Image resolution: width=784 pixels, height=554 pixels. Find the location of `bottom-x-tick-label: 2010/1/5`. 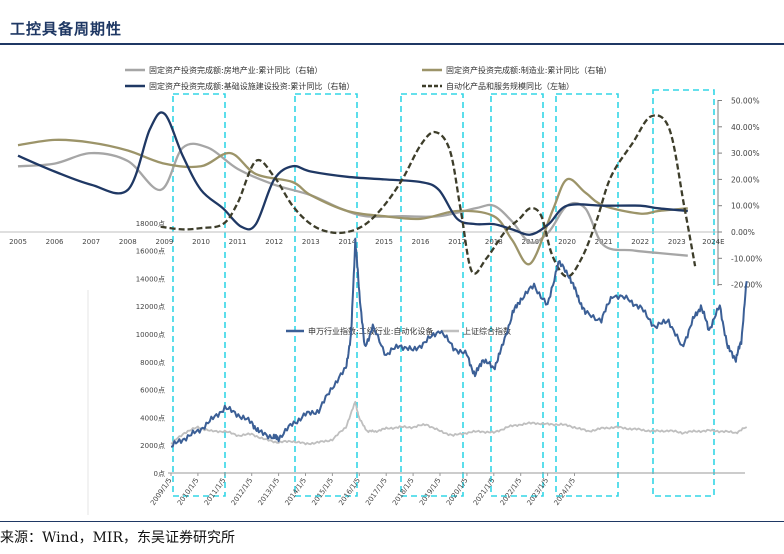

bottom-x-tick-label: 2010/1/5 is located at coordinates (188, 492).